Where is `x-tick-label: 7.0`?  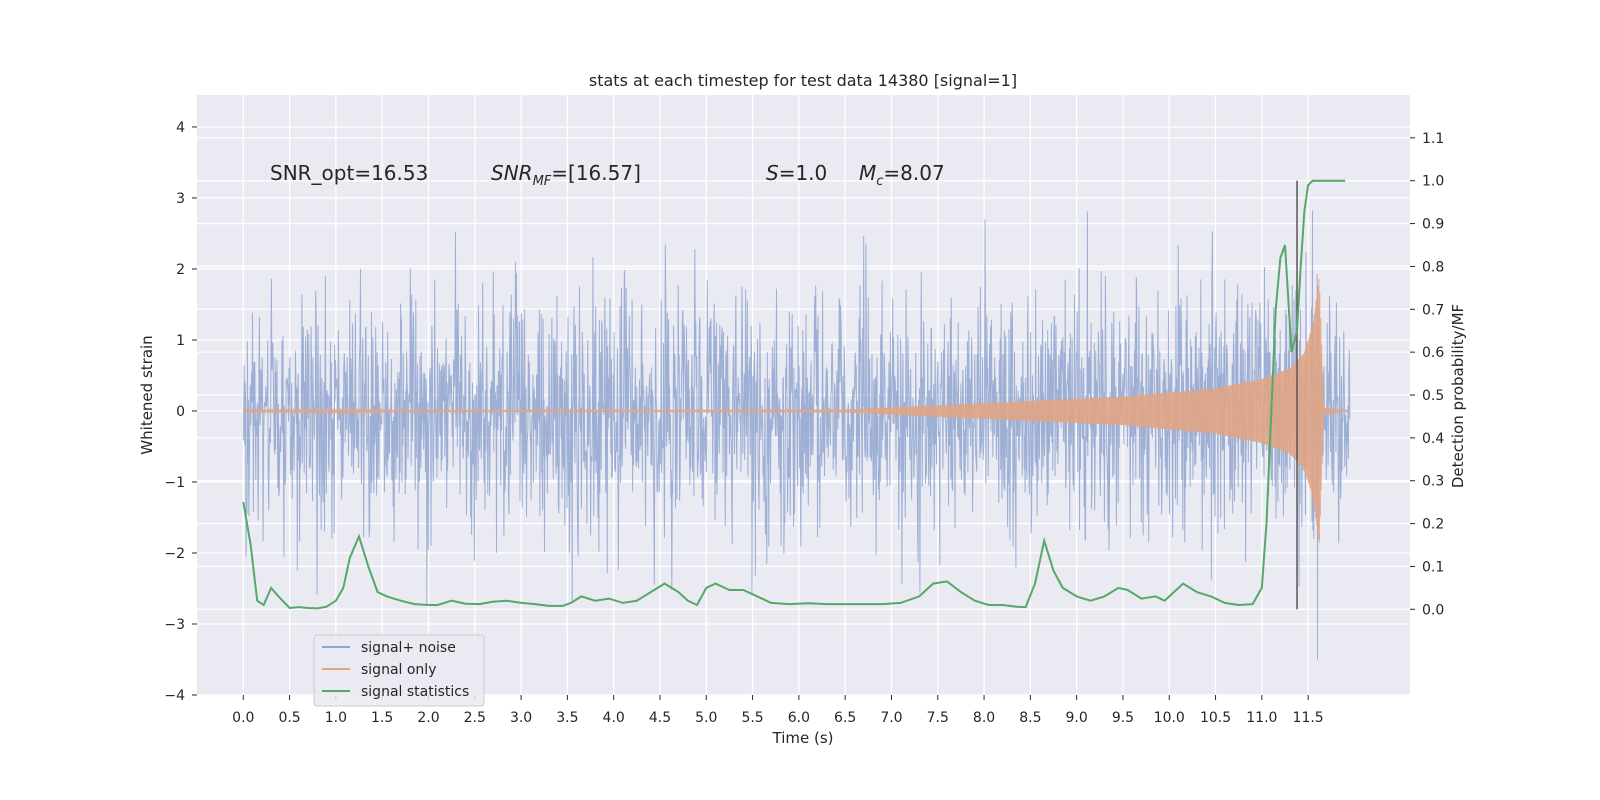 x-tick-label: 7.0 is located at coordinates (891, 718).